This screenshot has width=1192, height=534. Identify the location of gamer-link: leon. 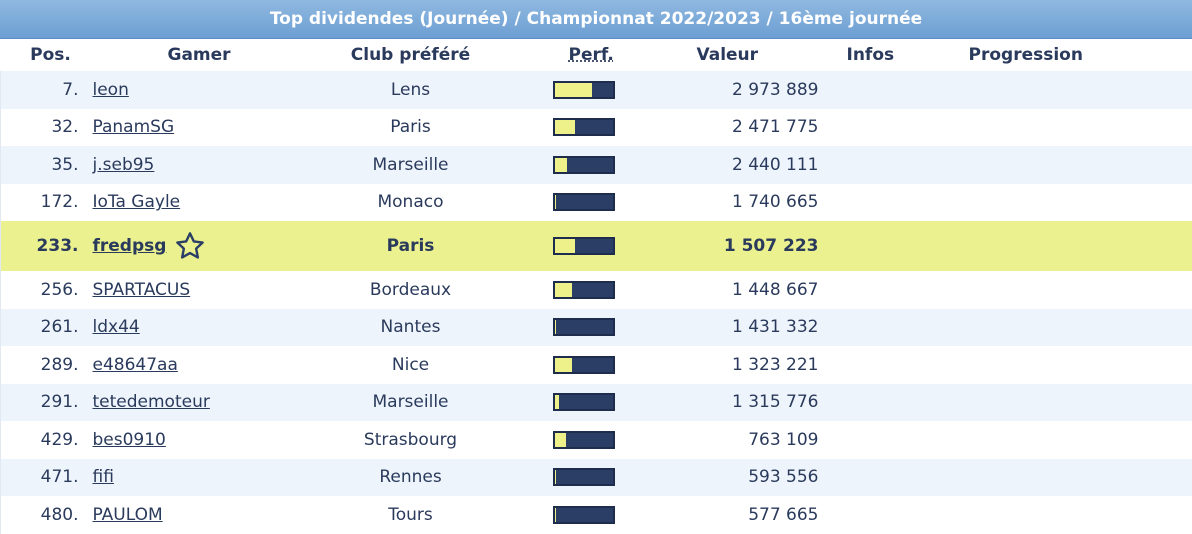
(111, 90).